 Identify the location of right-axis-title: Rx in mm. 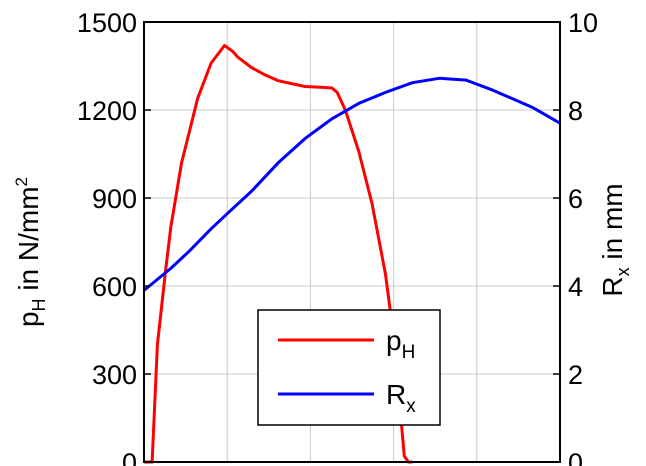
(615, 239).